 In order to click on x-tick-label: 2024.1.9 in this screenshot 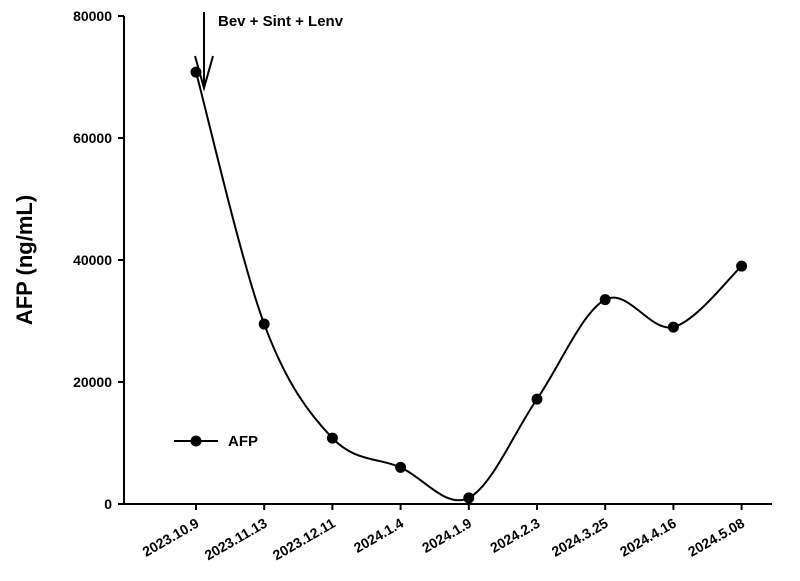, I will do `click(446, 535)`.